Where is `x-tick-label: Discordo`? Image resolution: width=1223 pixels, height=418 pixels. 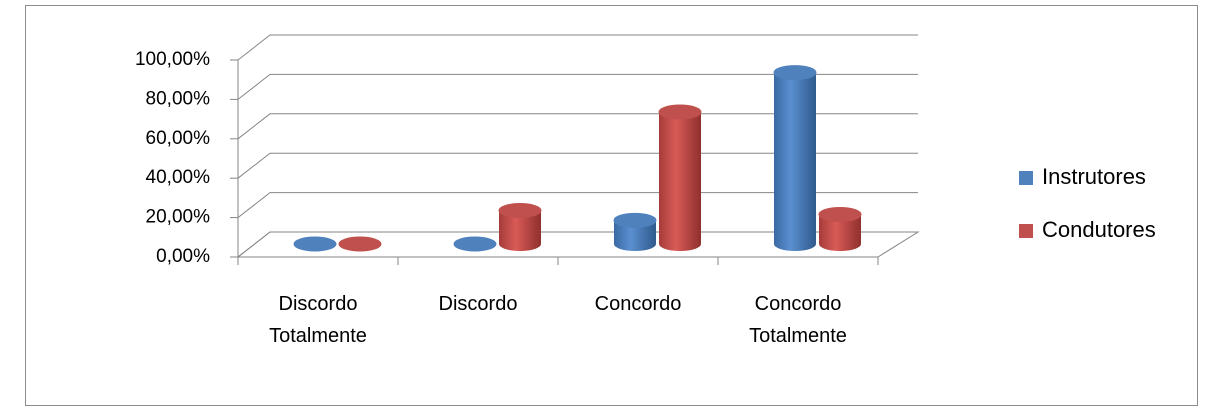
x-tick-label: Discordo is located at coordinates (478, 304).